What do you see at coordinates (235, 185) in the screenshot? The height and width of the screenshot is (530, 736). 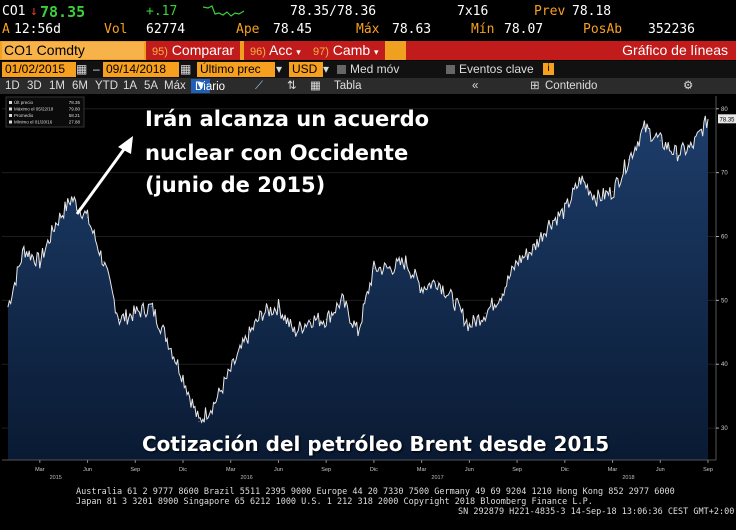 I see `annotation-line-3: (junio de 2015)` at bounding box center [235, 185].